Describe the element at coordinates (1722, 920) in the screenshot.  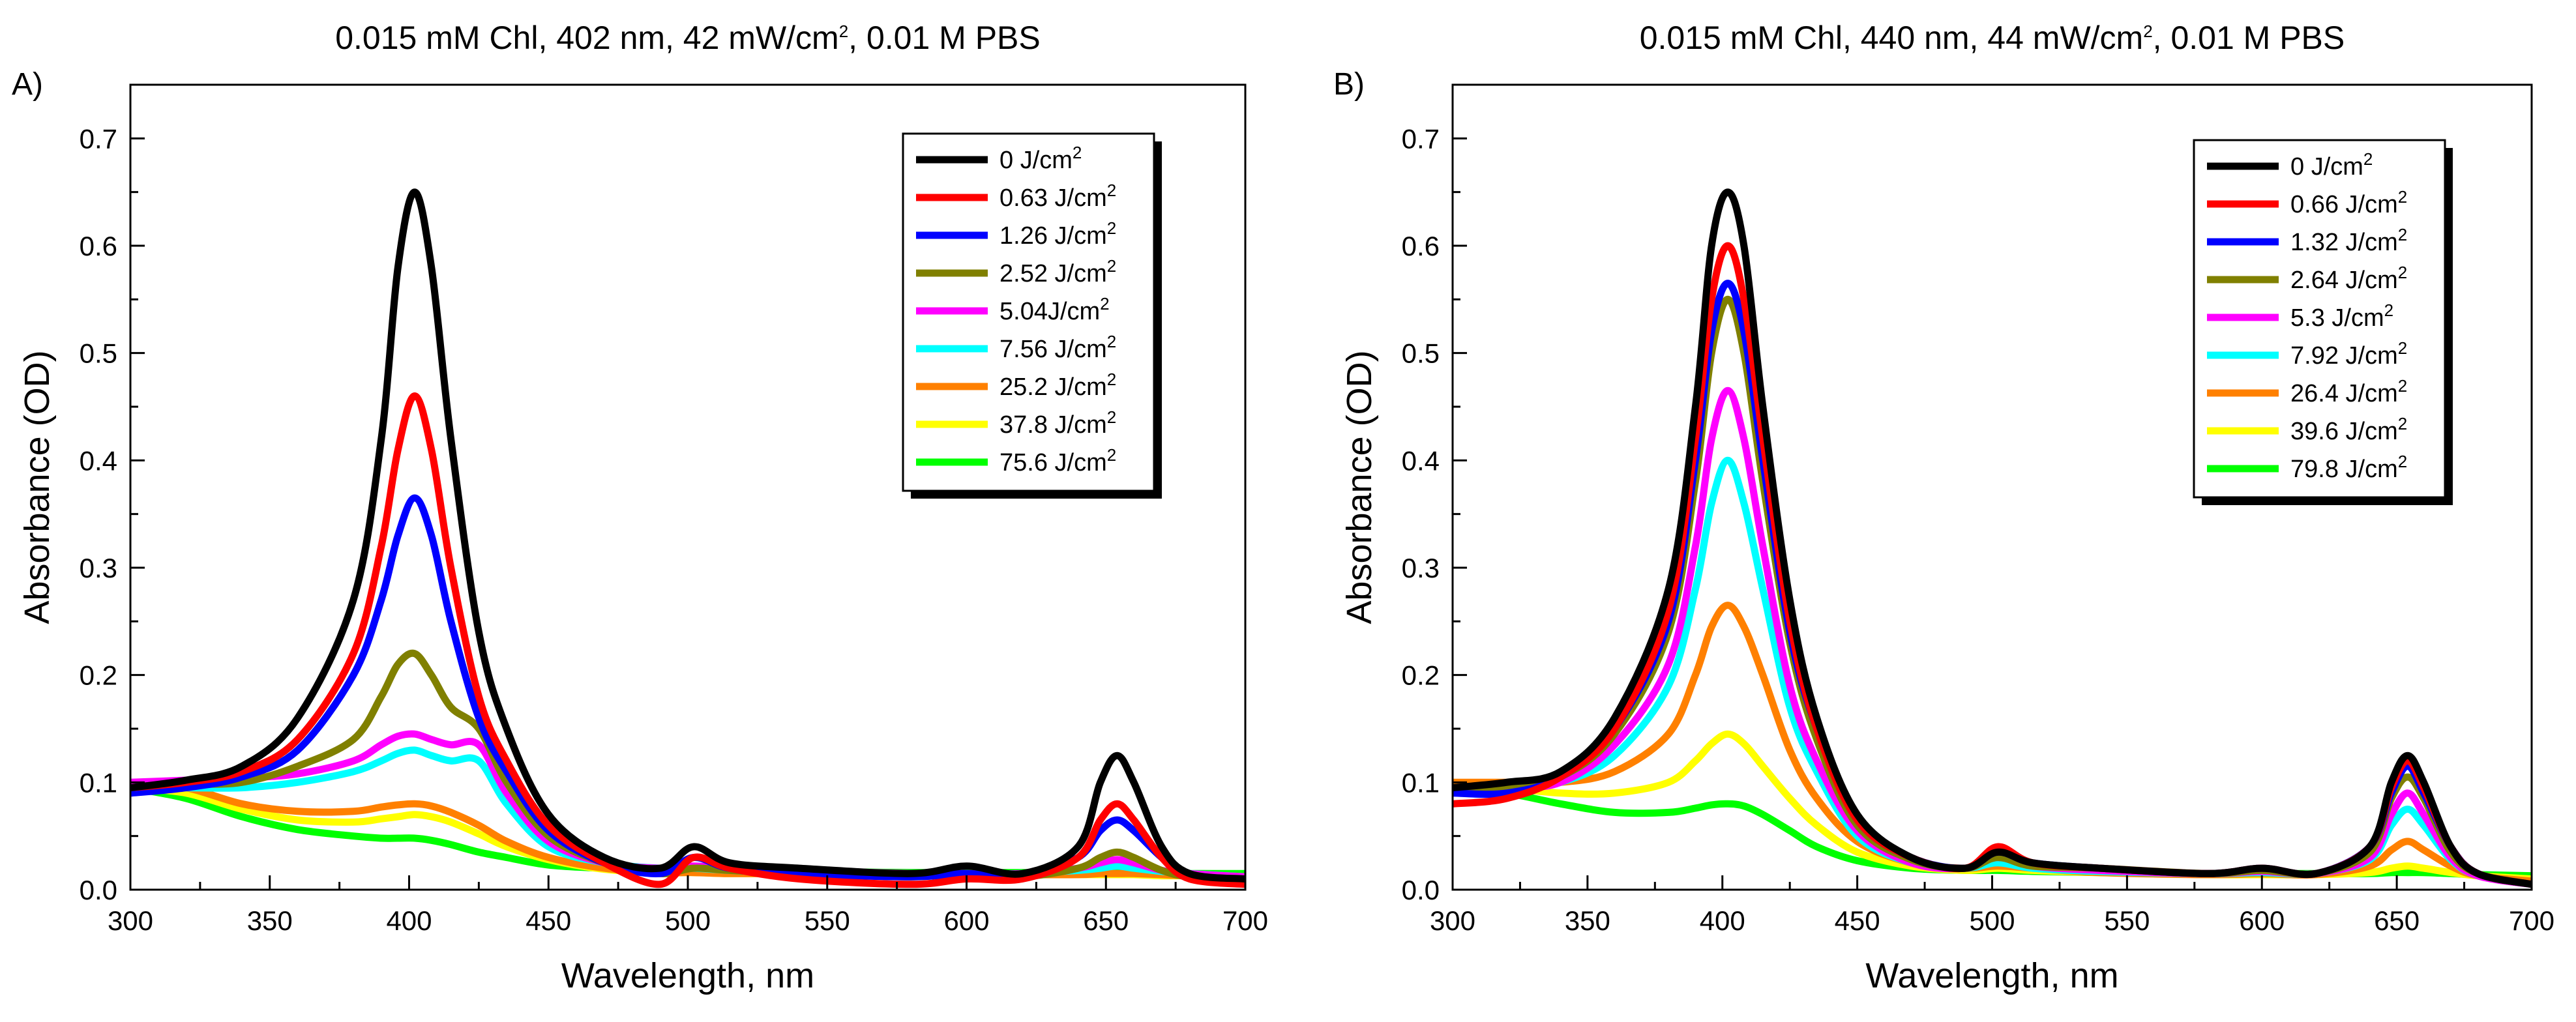
I see `panel-b-x-tick-label: 400` at that location.